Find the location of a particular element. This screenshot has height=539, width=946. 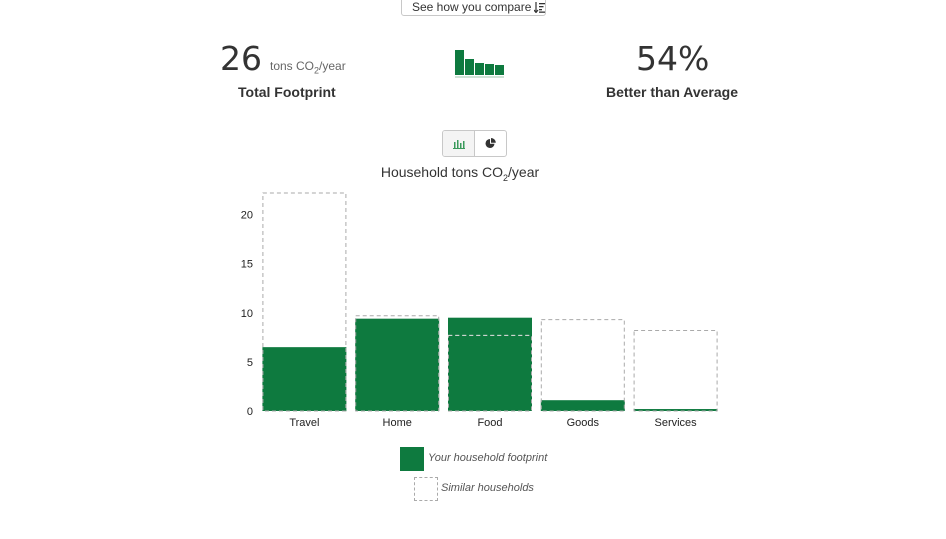

bar-view-button is located at coordinates (459, 143).